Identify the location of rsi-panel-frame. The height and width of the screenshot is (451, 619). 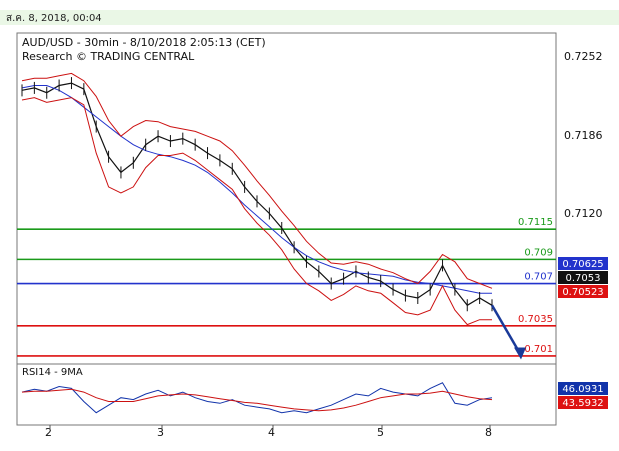
(286, 394).